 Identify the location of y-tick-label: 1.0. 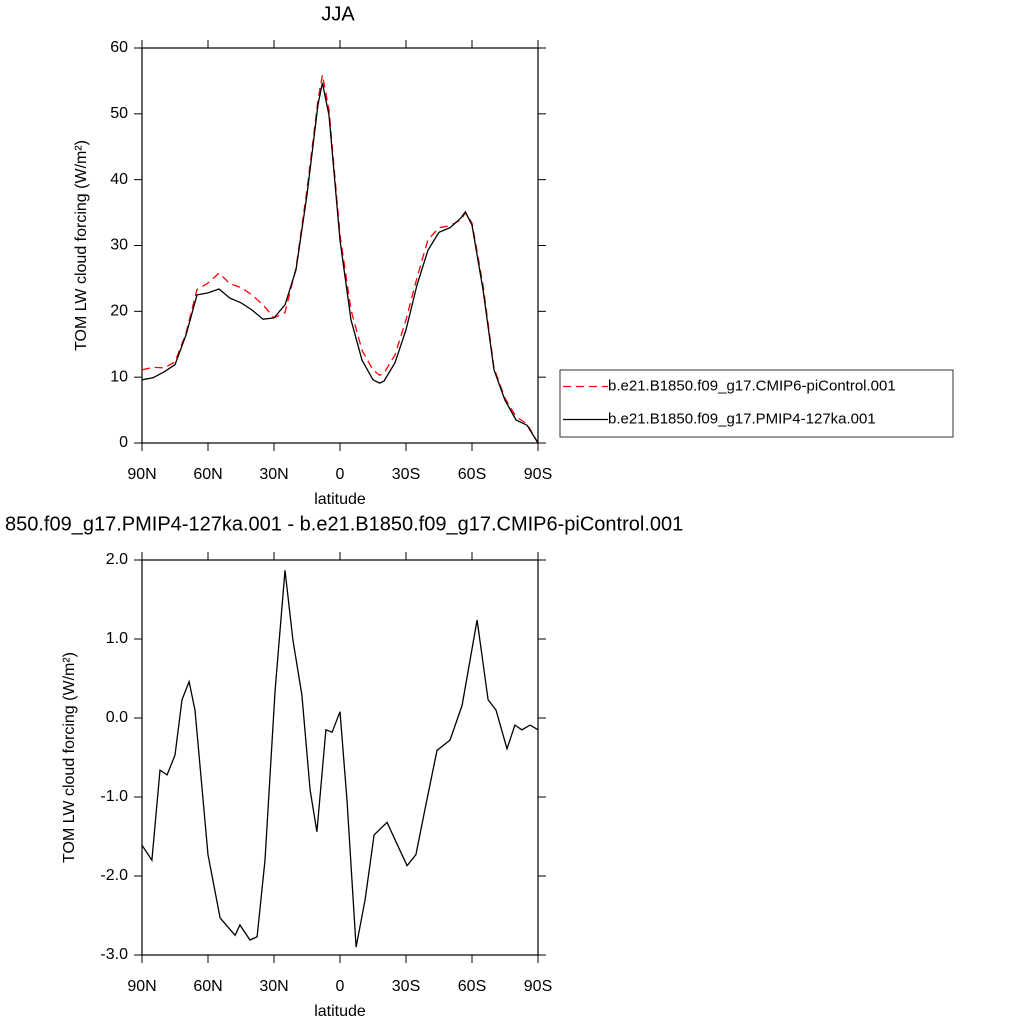
(117, 638).